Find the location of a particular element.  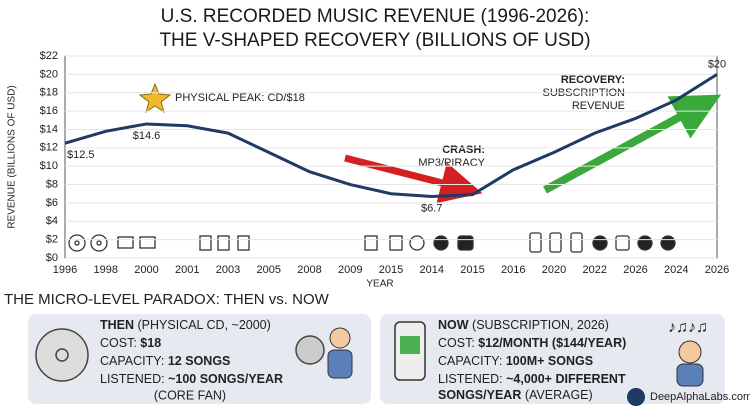

value: 12 SONGS is located at coordinates (199, 361).